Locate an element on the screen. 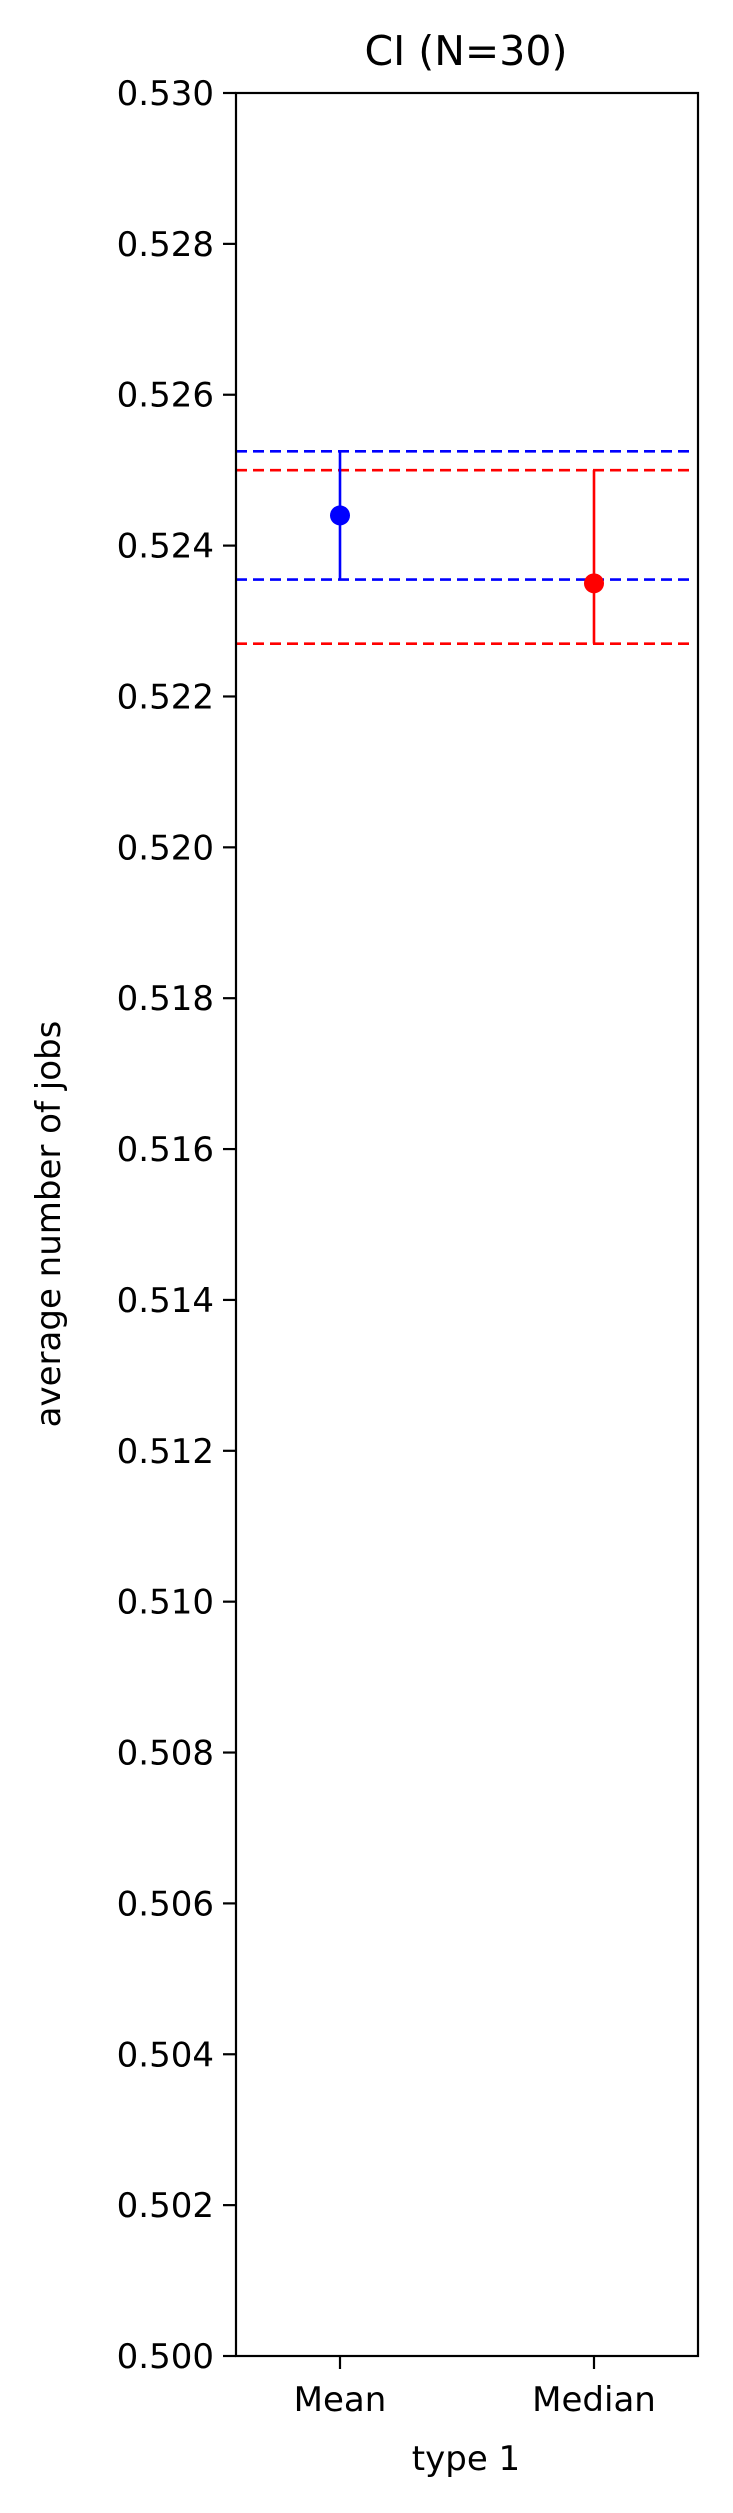 The image size is (733, 2513). y-tick-label: 0.506 is located at coordinates (165, 1904).